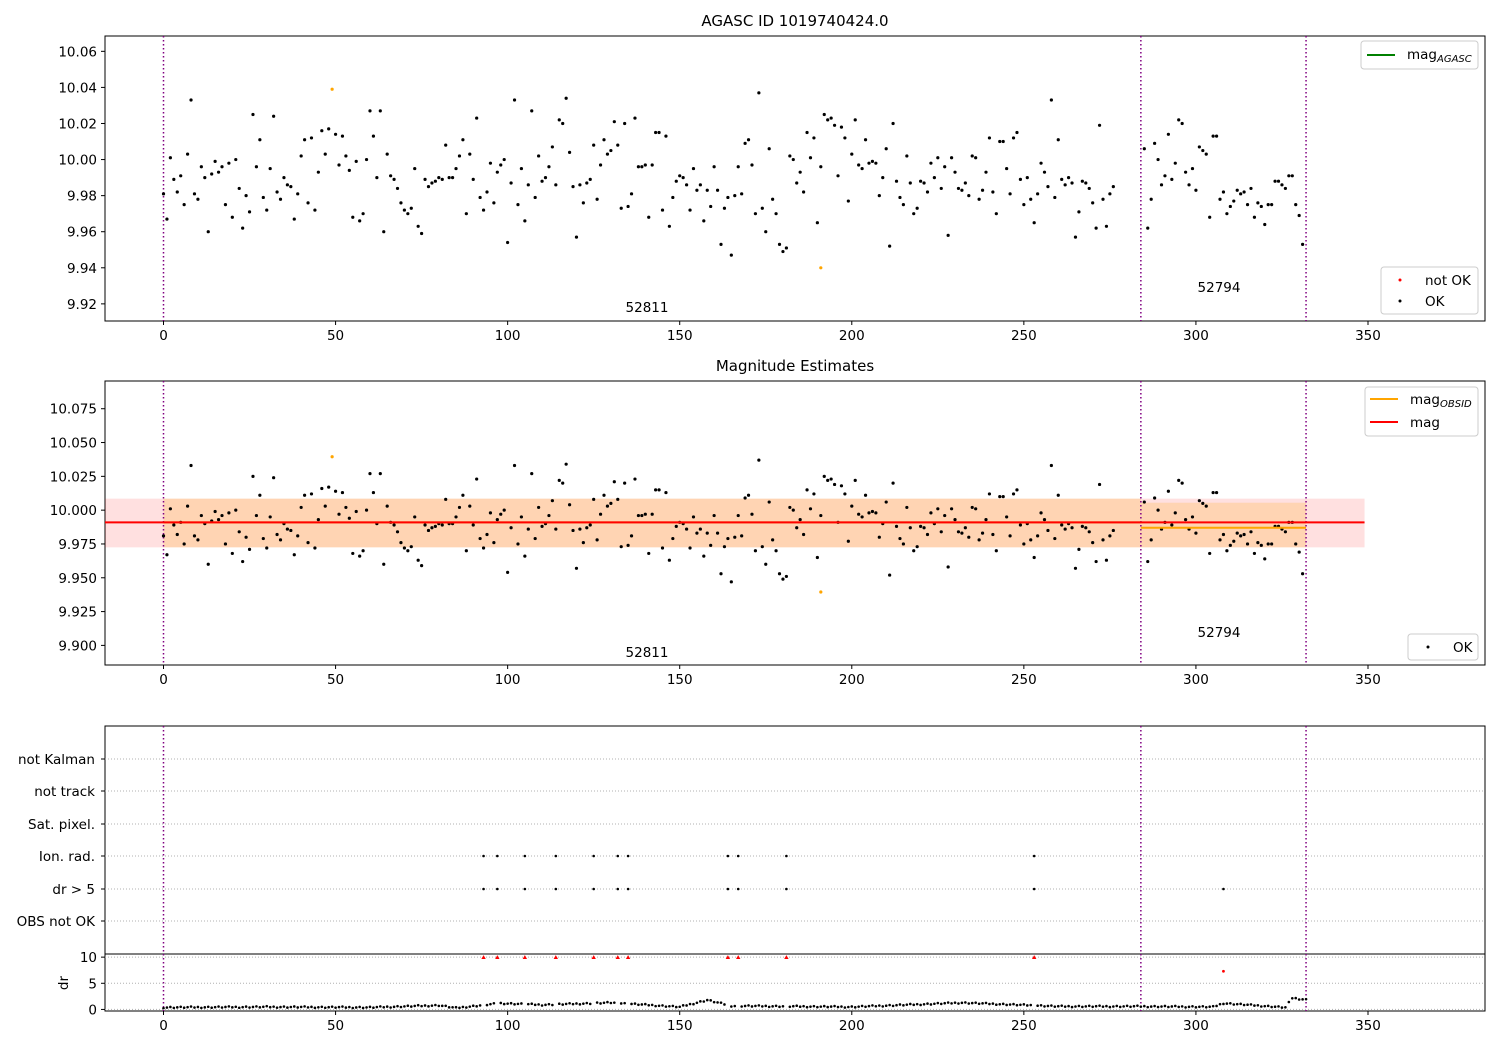  What do you see at coordinates (593, 889) in the screenshot?
I see `flag-marker` at bounding box center [593, 889].